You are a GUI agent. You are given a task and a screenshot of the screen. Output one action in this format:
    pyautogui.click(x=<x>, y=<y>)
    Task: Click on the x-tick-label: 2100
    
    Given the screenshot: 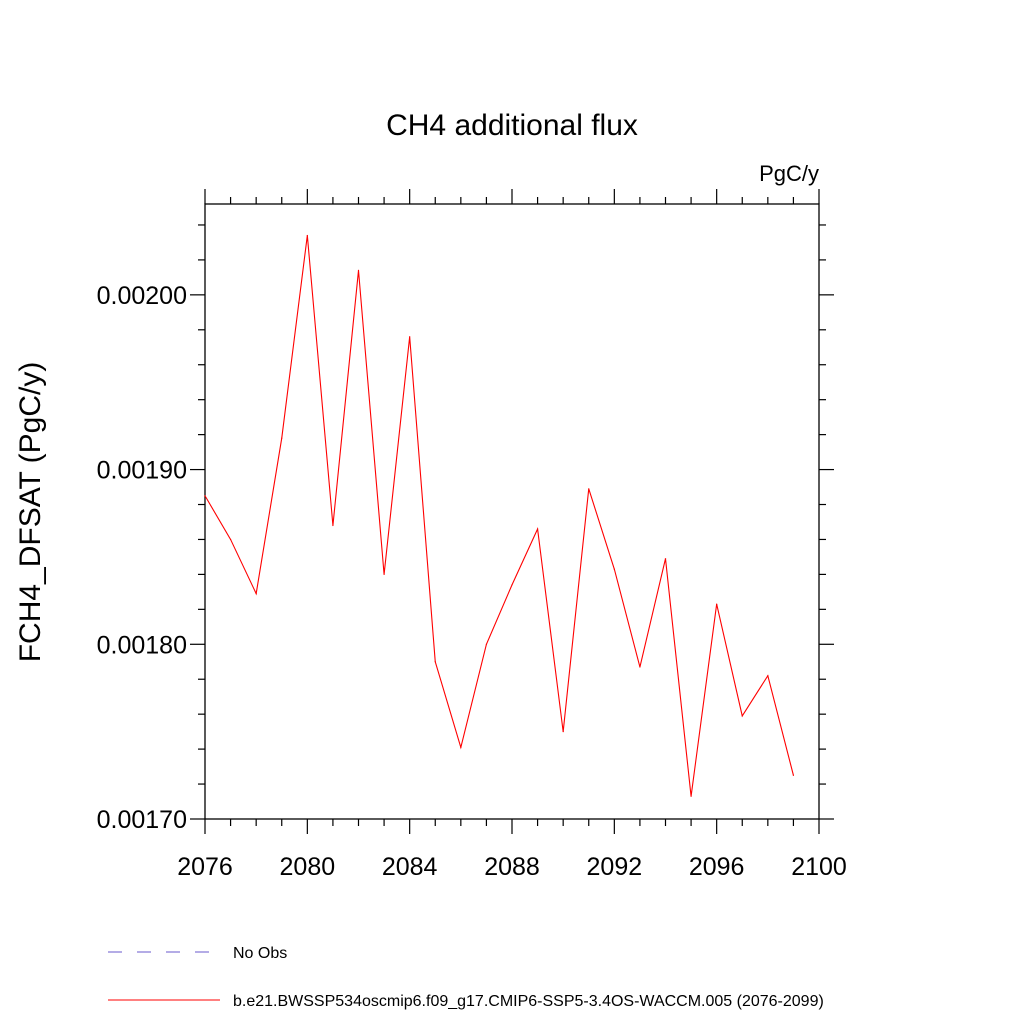 What is the action you would take?
    pyautogui.click(x=819, y=867)
    